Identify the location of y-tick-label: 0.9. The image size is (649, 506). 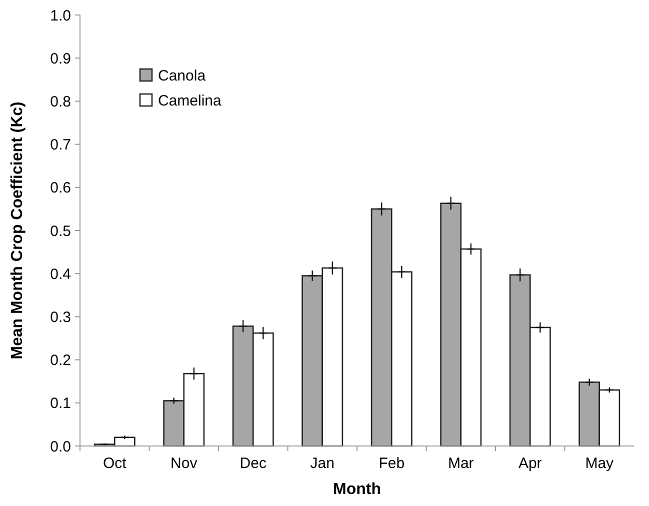
(60, 59).